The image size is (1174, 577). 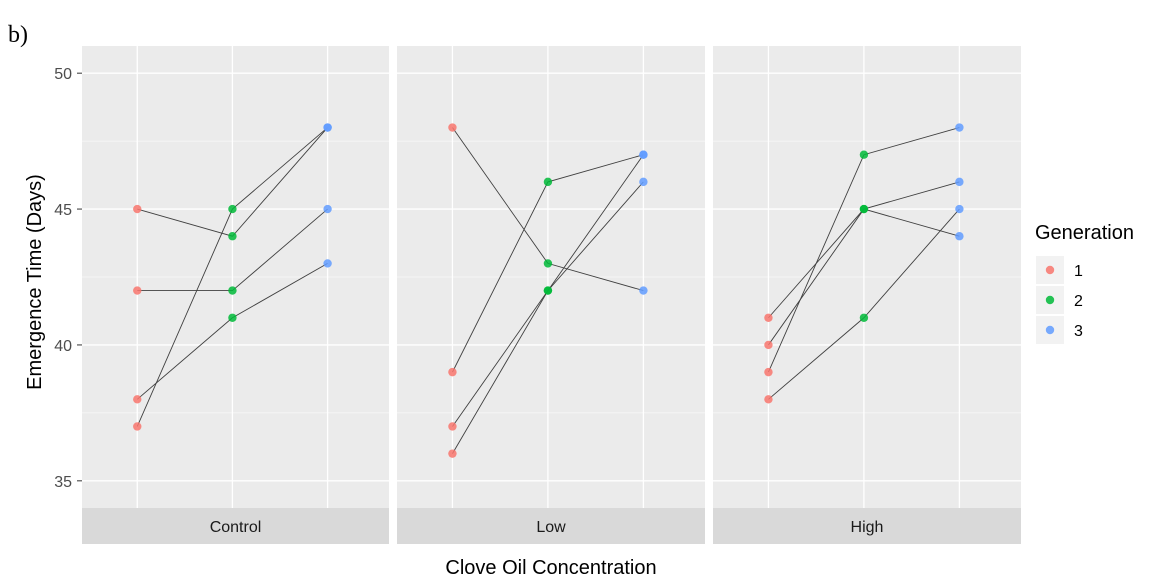 I want to click on panel-strip-label: High, so click(x=867, y=527).